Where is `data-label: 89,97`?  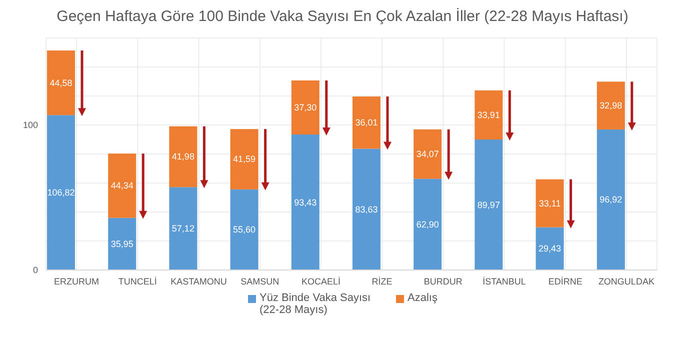
data-label: 89,97 is located at coordinates (488, 205).